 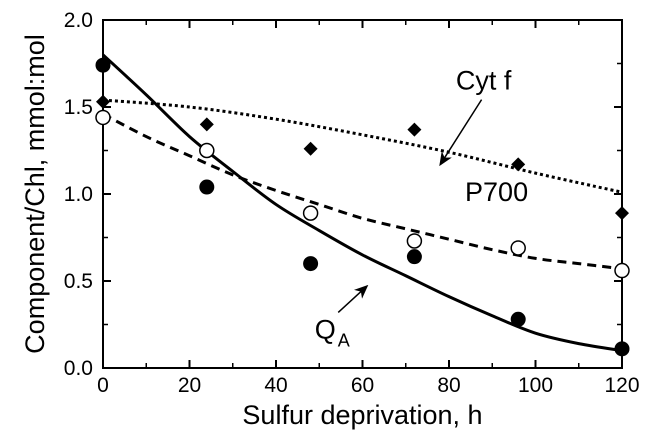 What do you see at coordinates (496, 192) in the screenshot?
I see `series-label-p700: P700` at bounding box center [496, 192].